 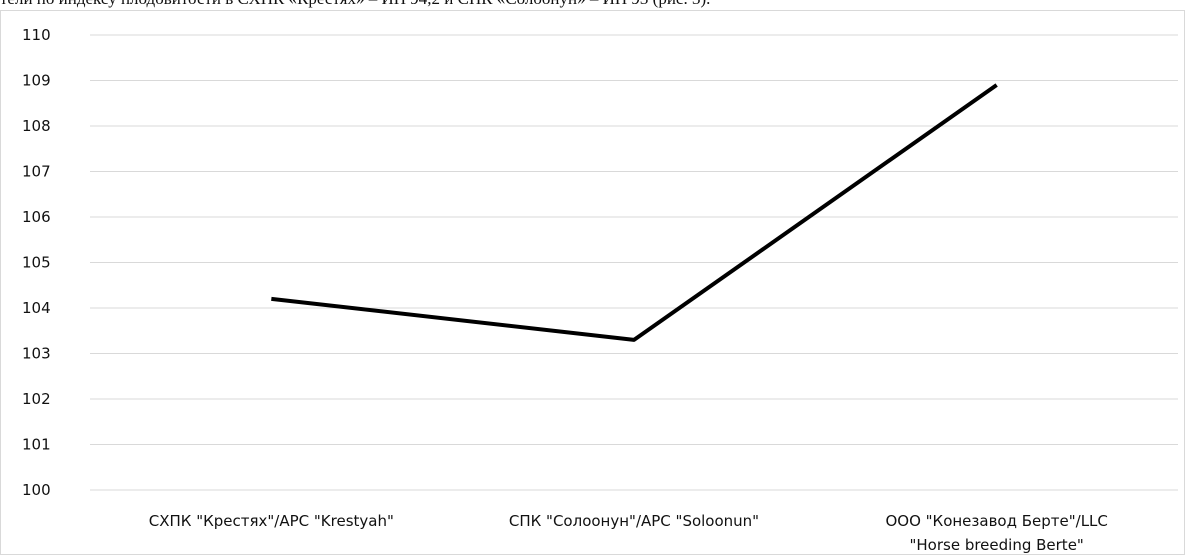 I want to click on y-tick-label: 106, so click(x=36, y=217).